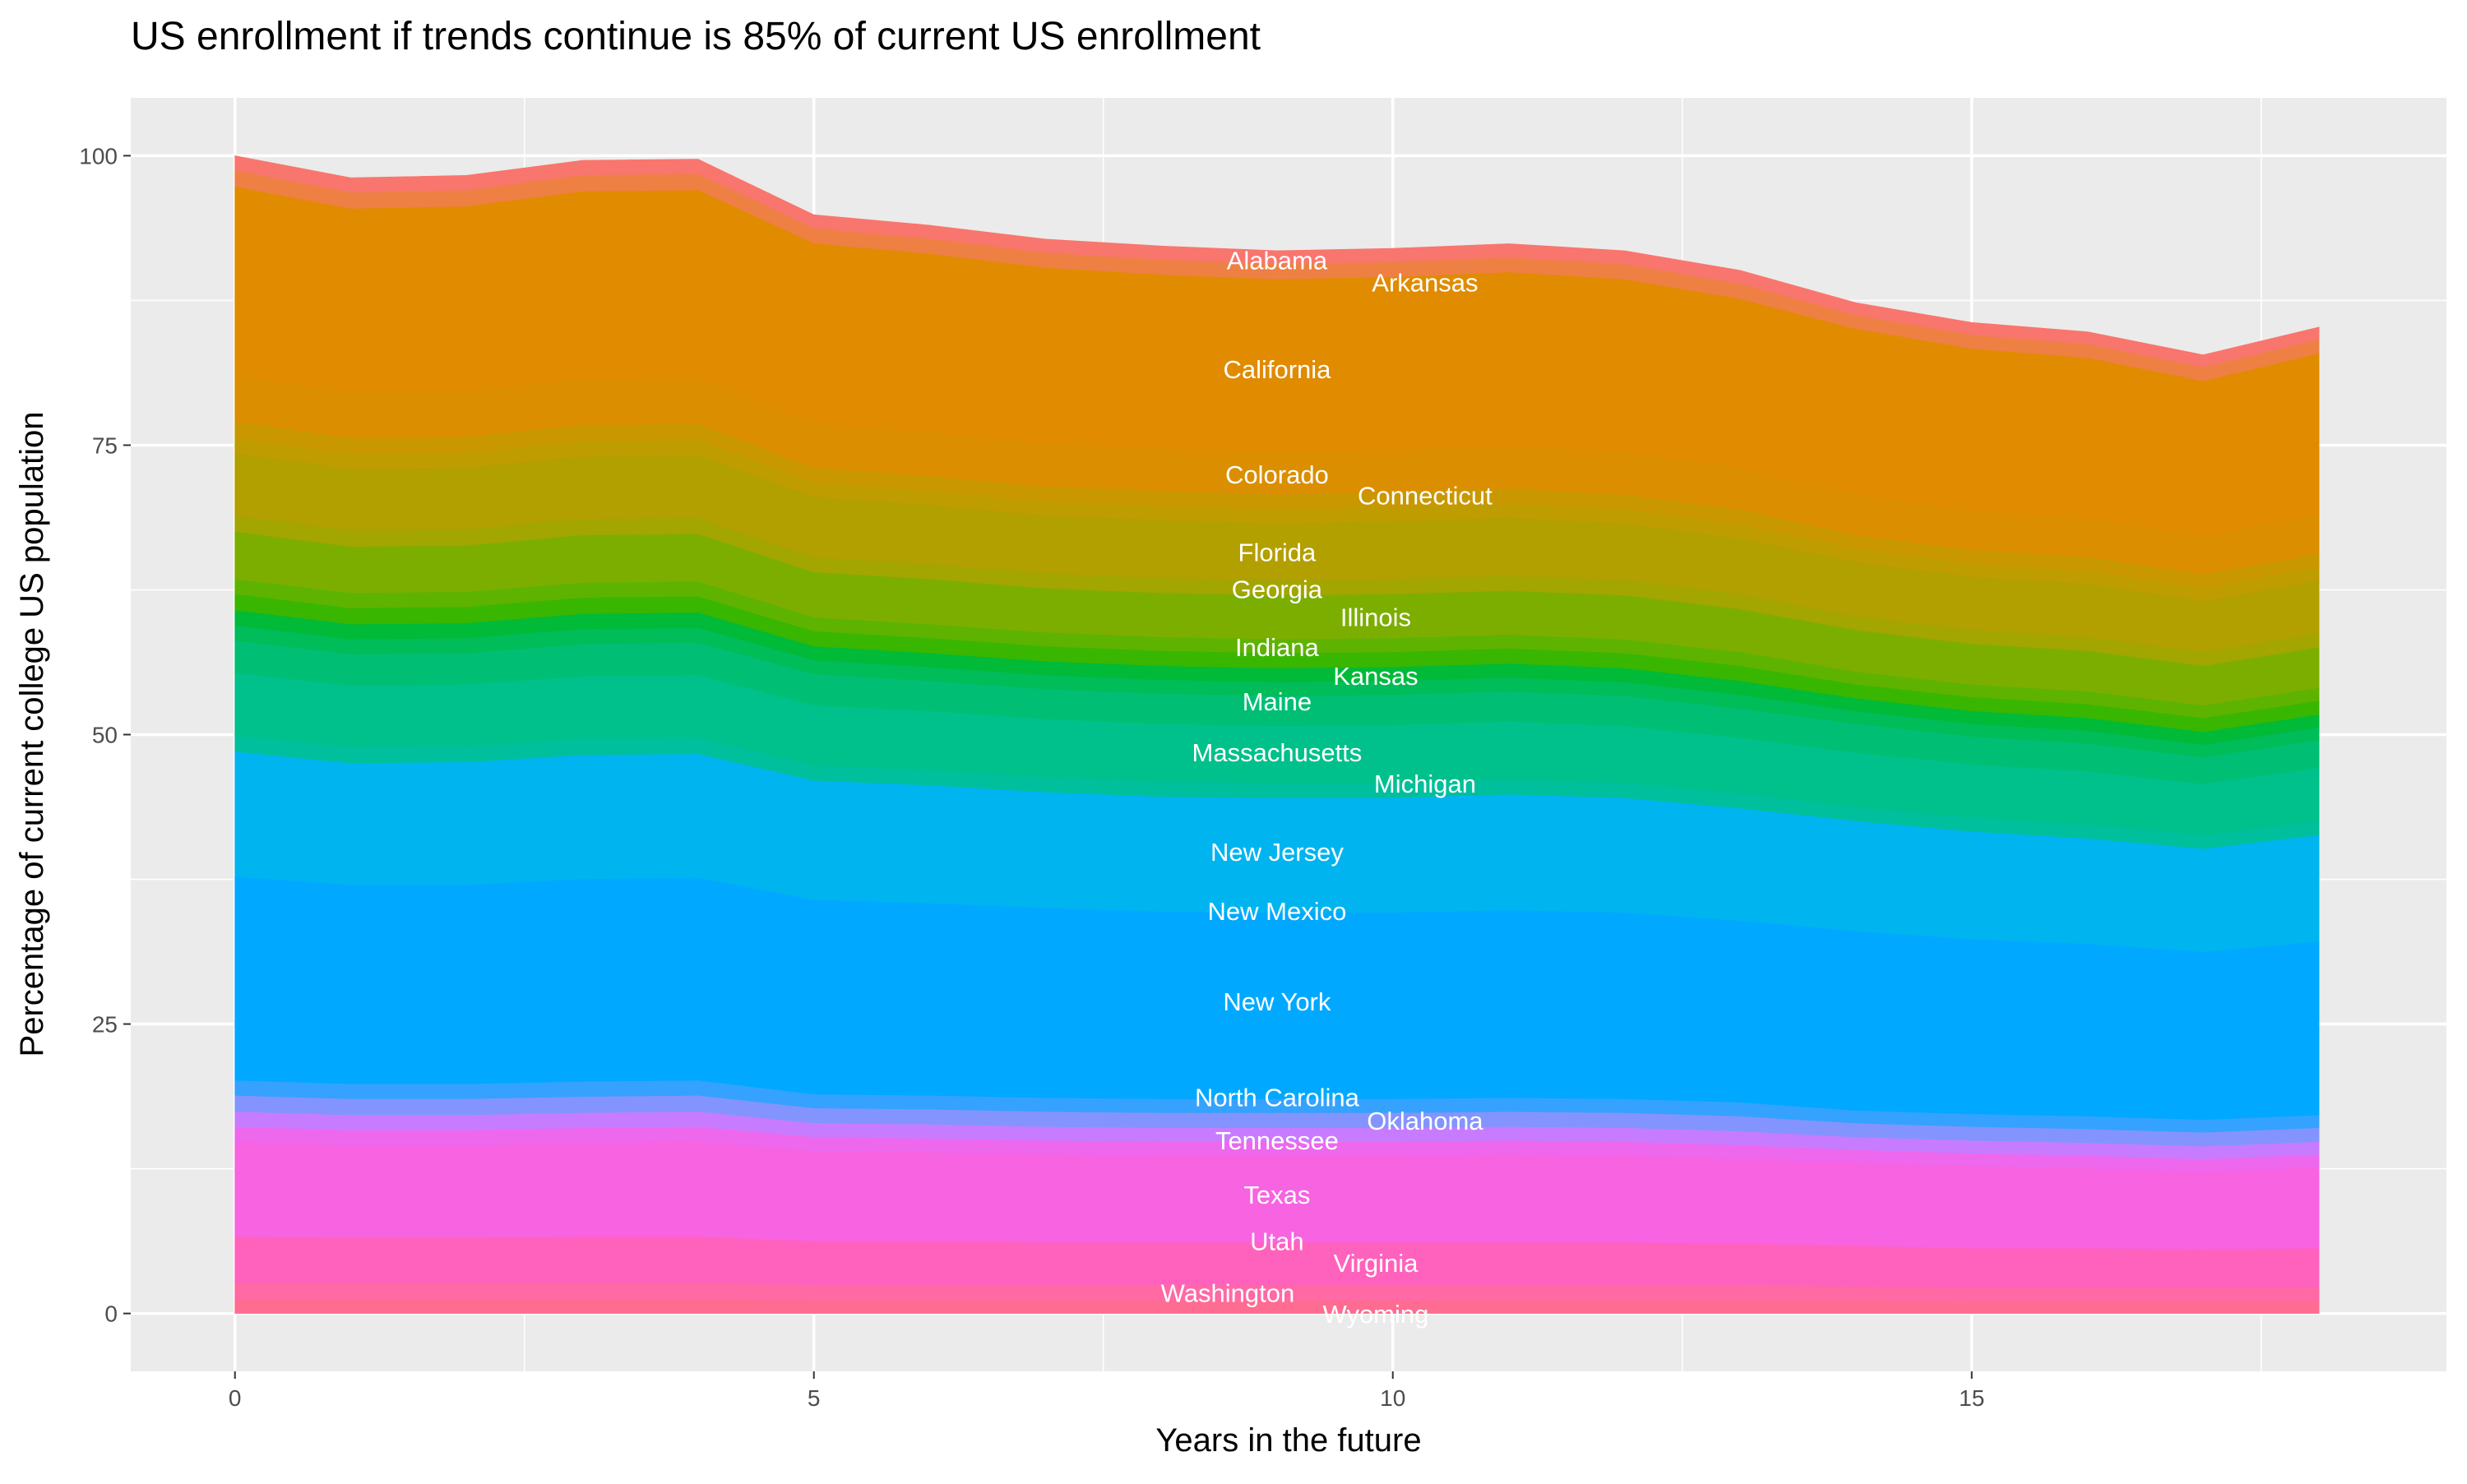 The width and height of the screenshot is (2467, 1484). Describe the element at coordinates (1277, 475) in the screenshot. I see `area-label: Colorado` at that location.